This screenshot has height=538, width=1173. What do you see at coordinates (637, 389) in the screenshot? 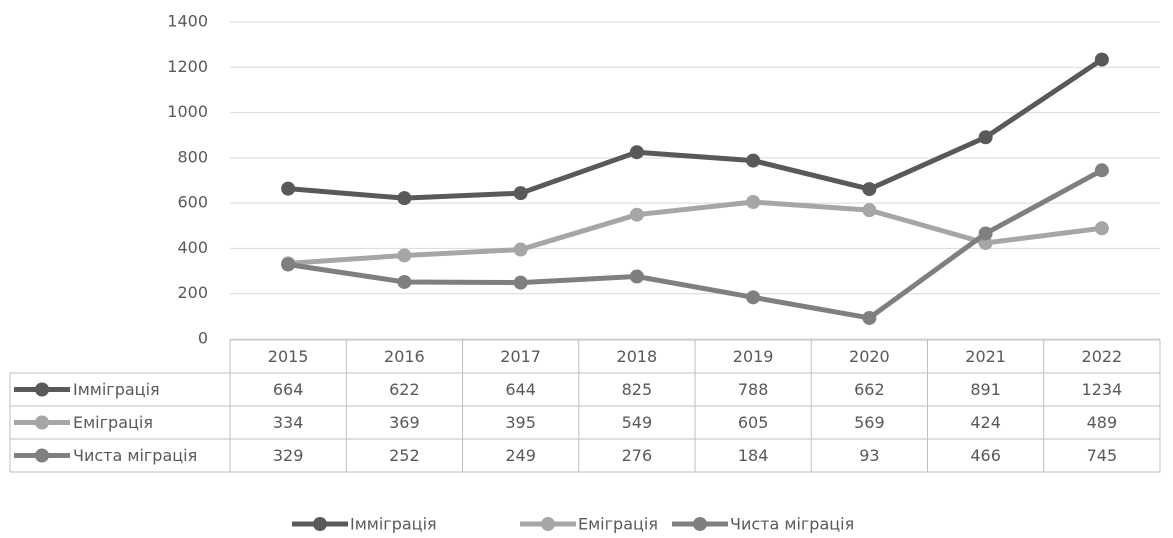
I see `table-cell: 825` at bounding box center [637, 389].